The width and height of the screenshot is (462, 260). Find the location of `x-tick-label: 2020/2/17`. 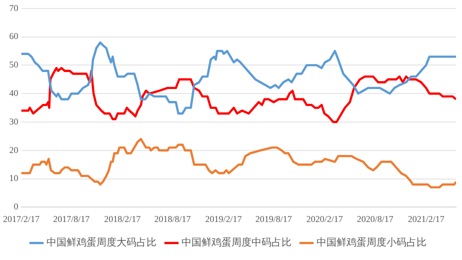

x-tick-label: 2020/2/17 is located at coordinates (325, 219).